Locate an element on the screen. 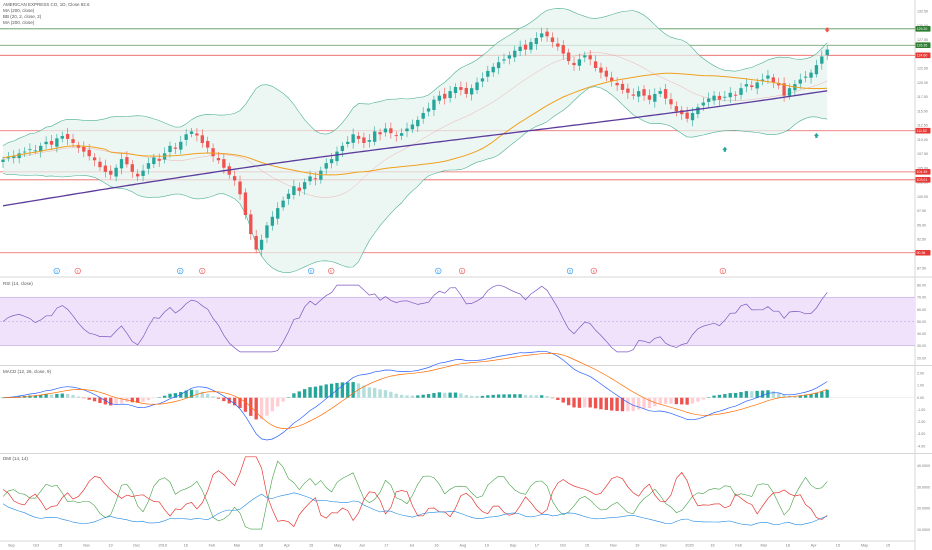 The image size is (932, 550). time-axis-label: 2020 is located at coordinates (689, 546).